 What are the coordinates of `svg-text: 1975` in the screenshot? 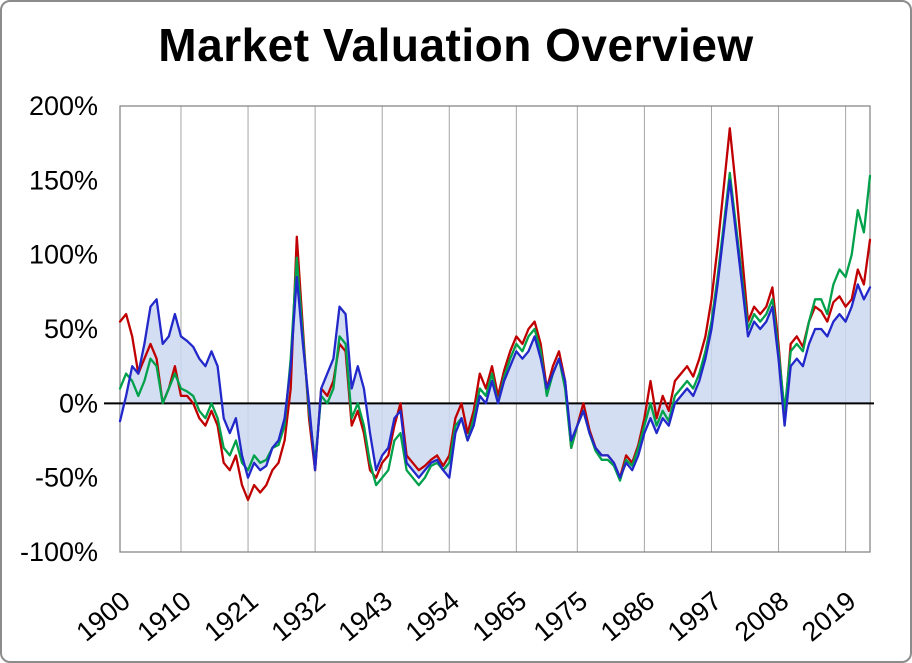 It's located at (560, 617).